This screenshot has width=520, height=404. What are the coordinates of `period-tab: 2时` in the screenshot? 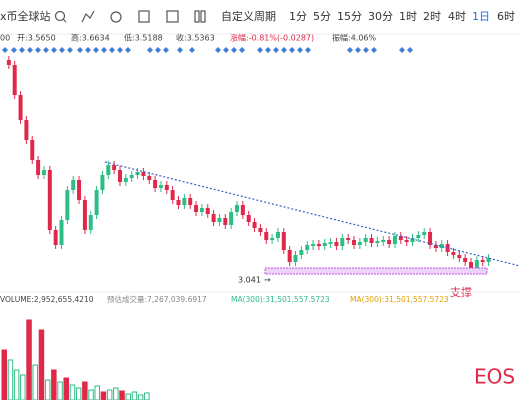 It's located at (432, 16).